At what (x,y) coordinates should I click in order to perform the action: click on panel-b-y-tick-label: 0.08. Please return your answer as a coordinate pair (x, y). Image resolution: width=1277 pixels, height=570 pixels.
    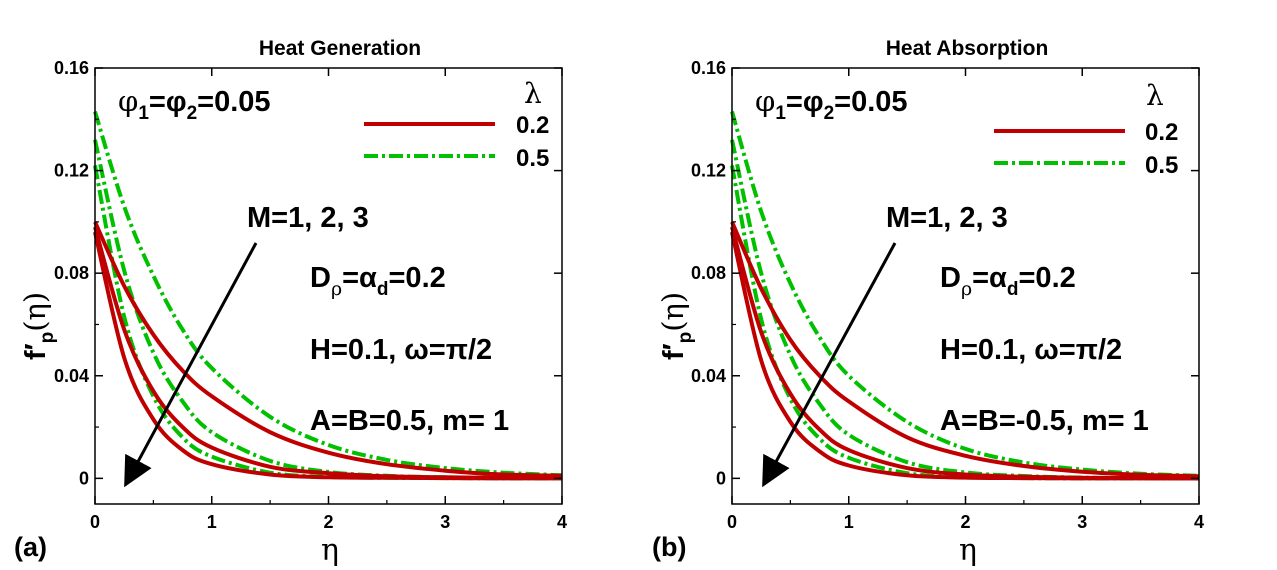
    Looking at the image, I should click on (708, 273).